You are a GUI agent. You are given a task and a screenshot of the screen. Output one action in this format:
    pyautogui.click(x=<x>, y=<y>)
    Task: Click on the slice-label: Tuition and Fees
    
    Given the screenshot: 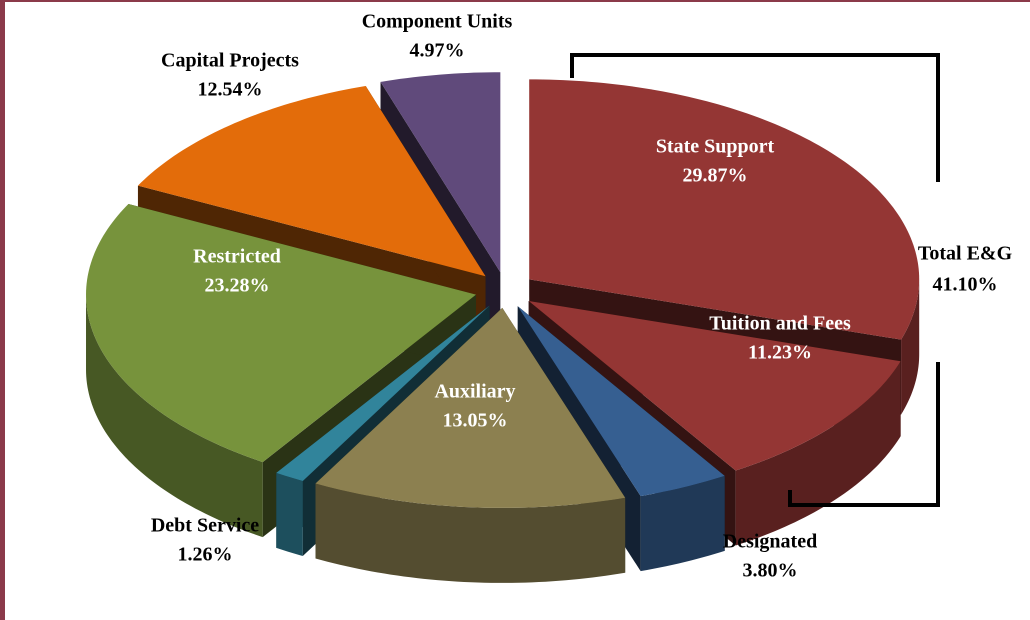 What is the action you would take?
    pyautogui.click(x=780, y=324)
    